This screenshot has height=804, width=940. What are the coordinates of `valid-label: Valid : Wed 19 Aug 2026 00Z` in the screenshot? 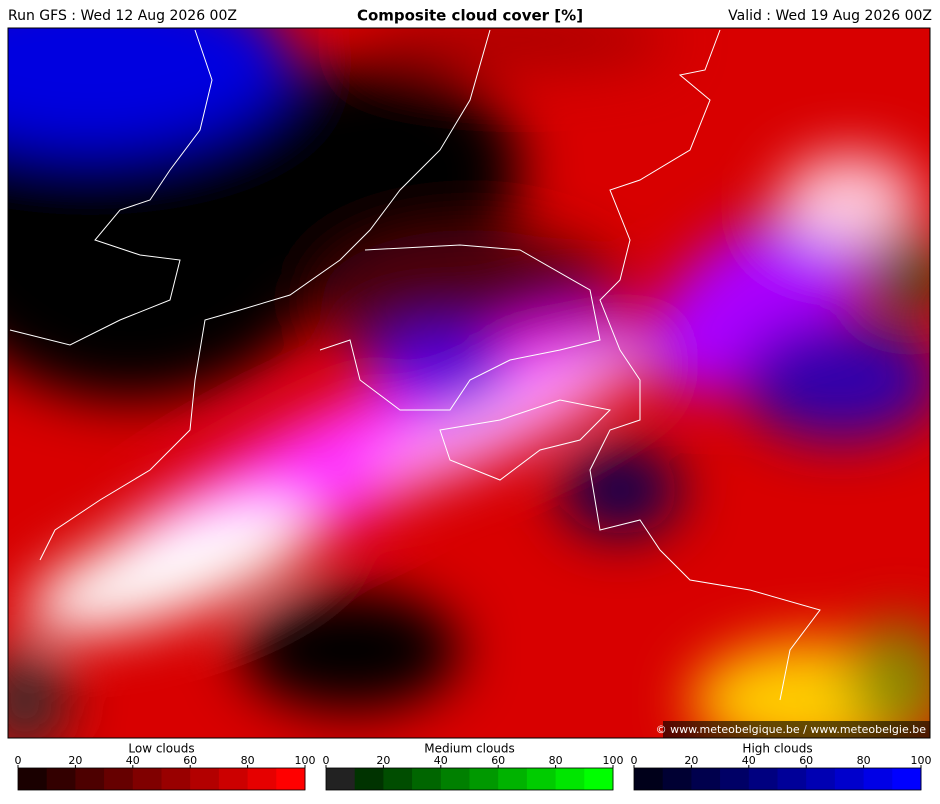 It's located at (830, 16).